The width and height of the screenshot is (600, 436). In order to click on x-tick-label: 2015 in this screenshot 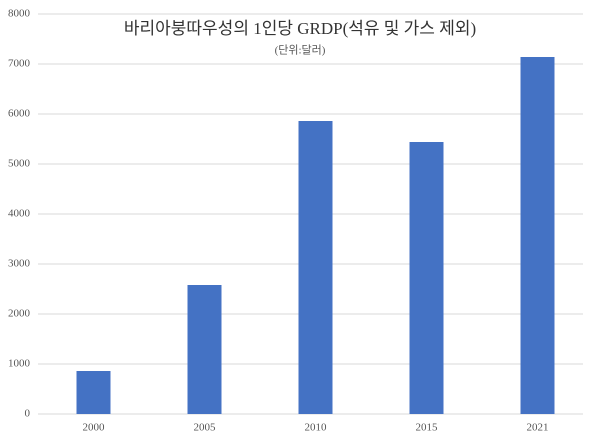, I will do `click(427, 428)`.